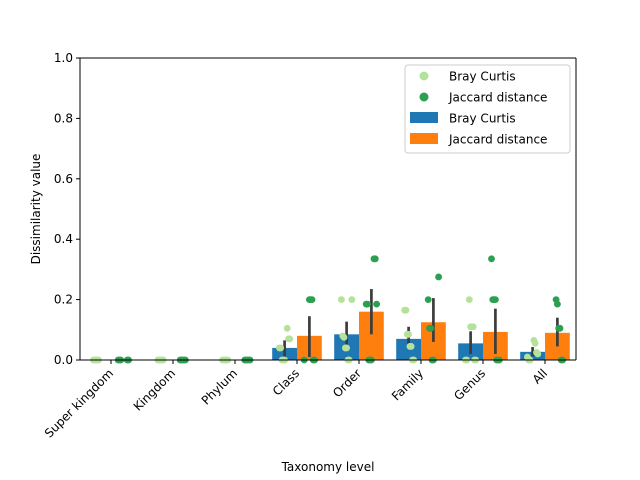 This screenshot has width=640, height=480. Describe the element at coordinates (63, 239) in the screenshot. I see `y-tick-label: 0.4` at that location.